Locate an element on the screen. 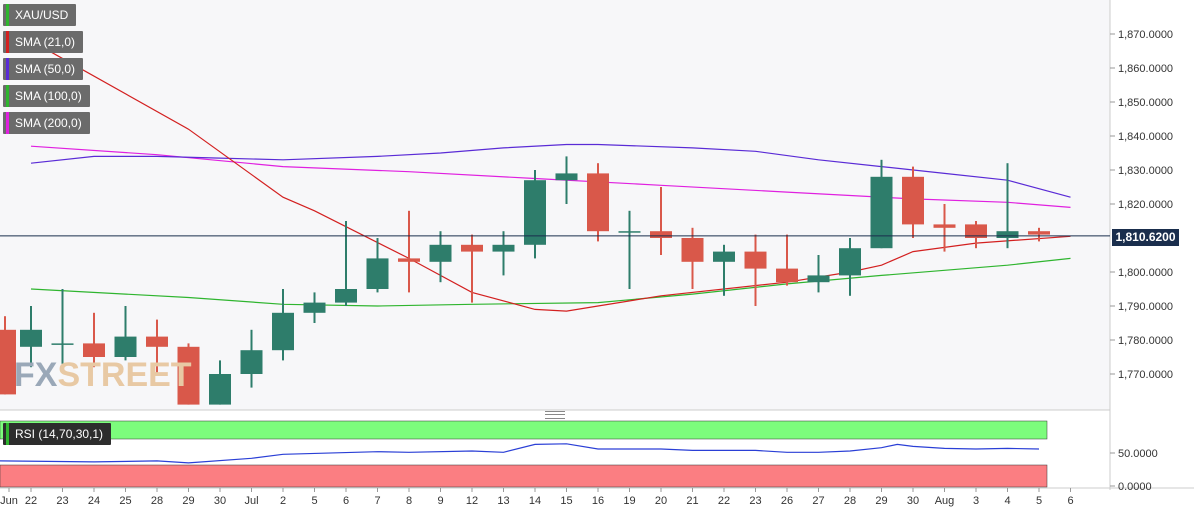 This screenshot has width=1194, height=513. x-tick-label: 27 is located at coordinates (818, 501).